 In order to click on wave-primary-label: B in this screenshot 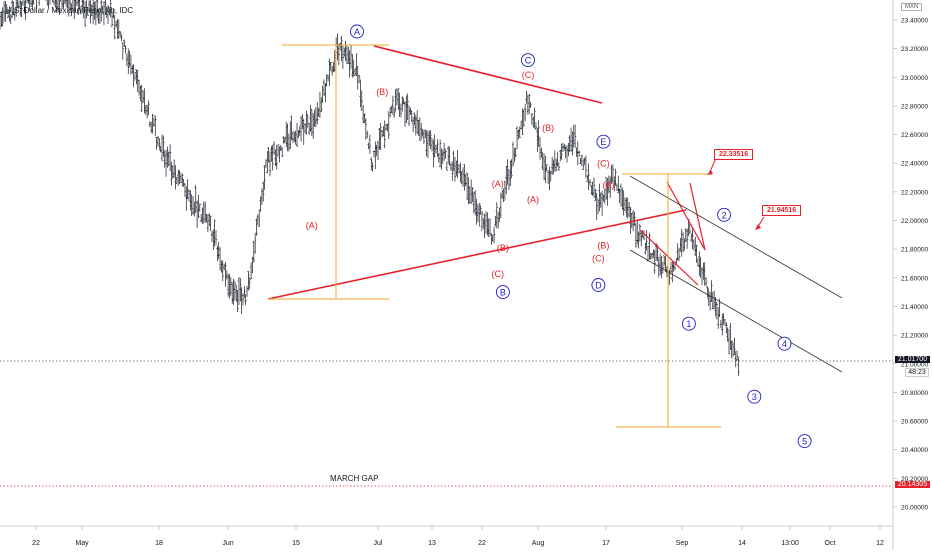, I will do `click(503, 293)`.